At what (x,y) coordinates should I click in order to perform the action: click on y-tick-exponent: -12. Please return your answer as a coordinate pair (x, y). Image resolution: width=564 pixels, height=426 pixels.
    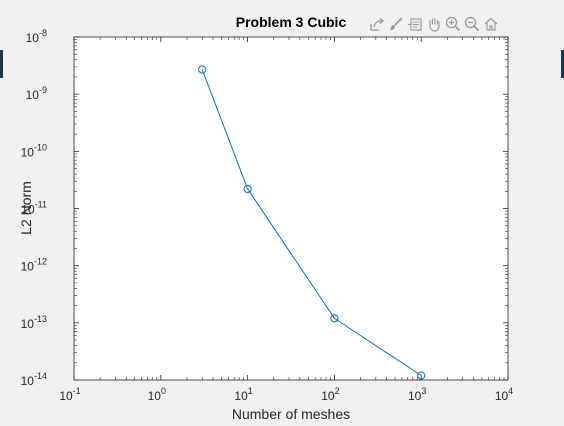
    Looking at the image, I should click on (40, 262).